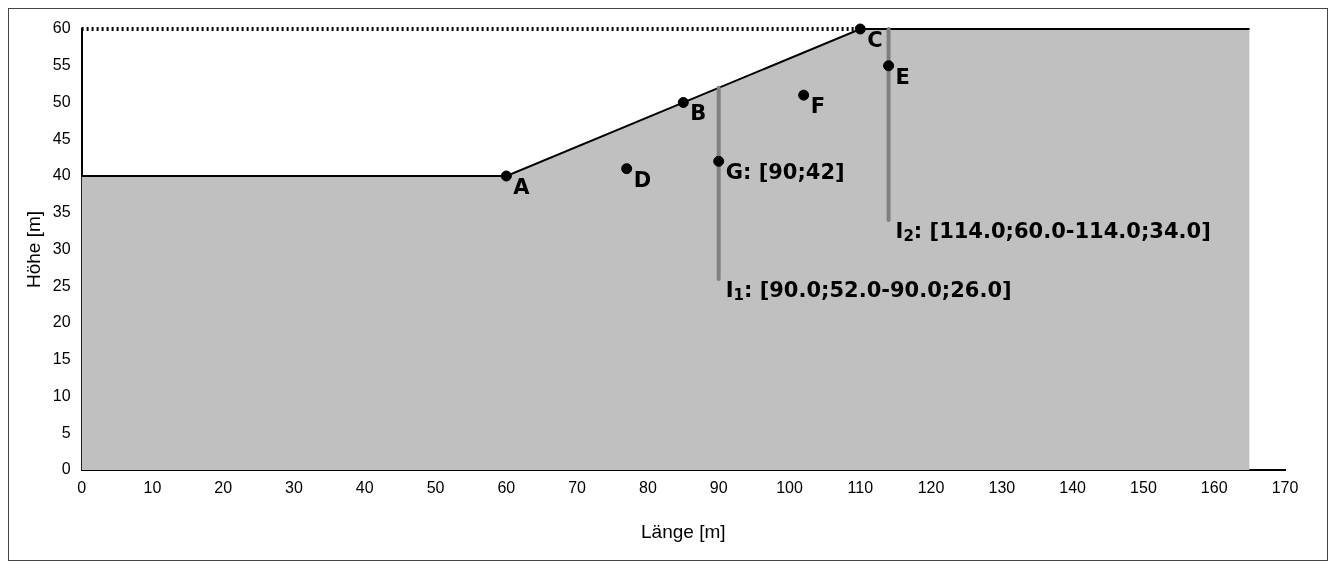 This screenshot has width=1336, height=569. Describe the element at coordinates (33, 249) in the screenshot. I see `y-axis-title: Höhe [m]` at that location.